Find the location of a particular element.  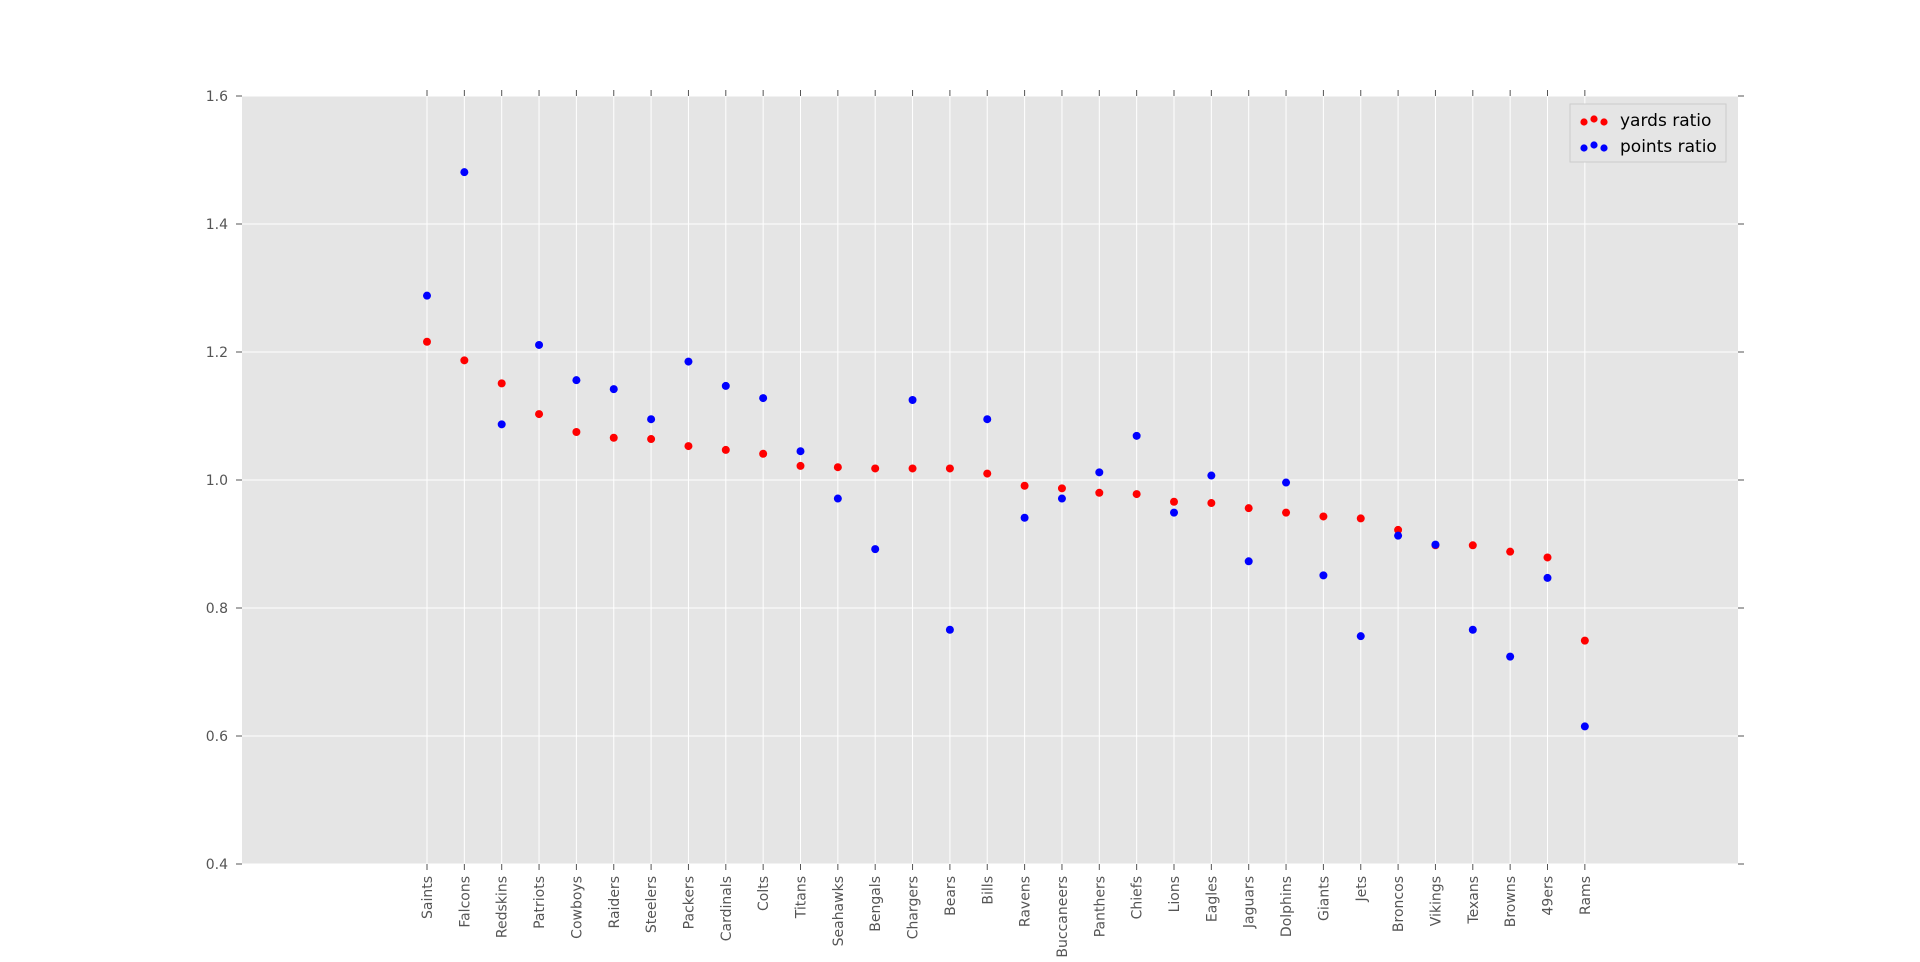

x-tick-label: Bills is located at coordinates (988, 890).